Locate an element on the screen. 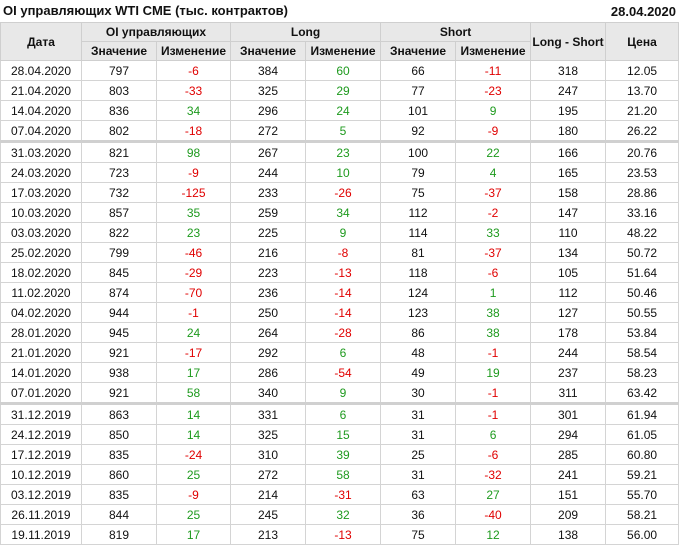 The image size is (680, 548). table-cell: 311 is located at coordinates (568, 393).